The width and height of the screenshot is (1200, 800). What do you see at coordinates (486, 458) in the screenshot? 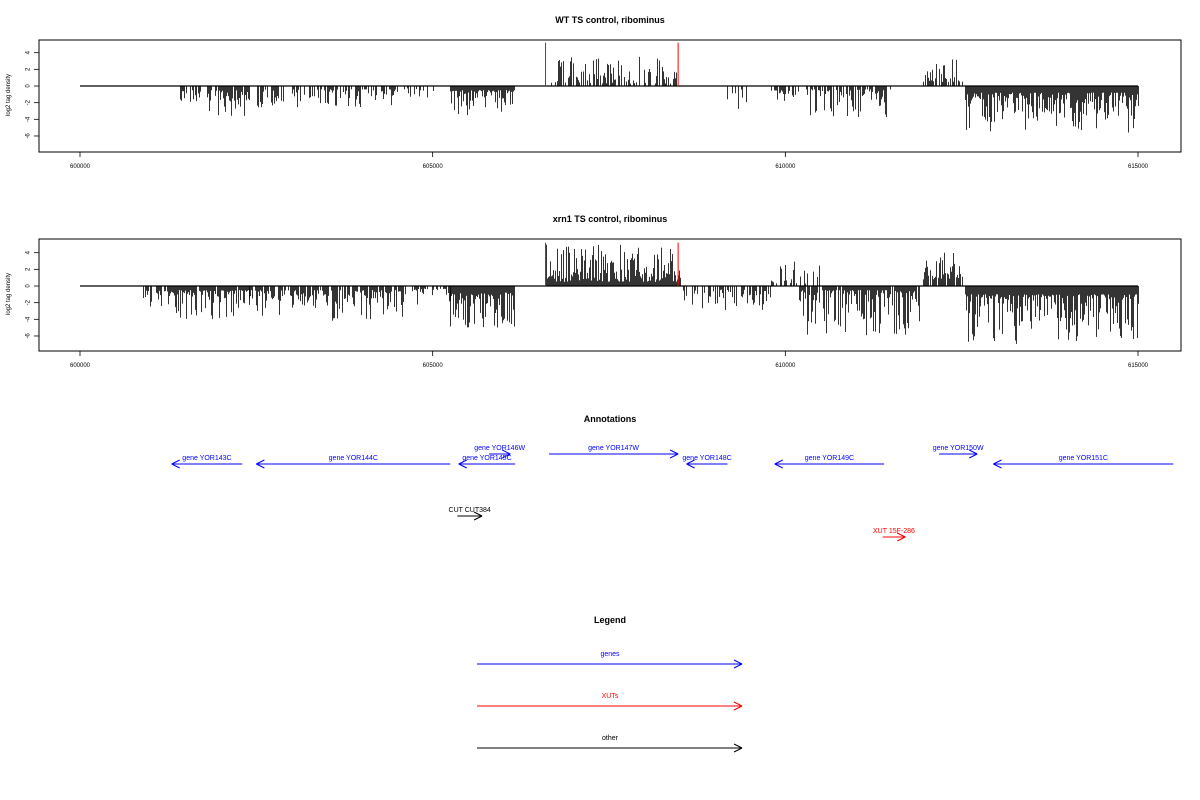
I see `annotation-label: gene YOR145C` at bounding box center [486, 458].